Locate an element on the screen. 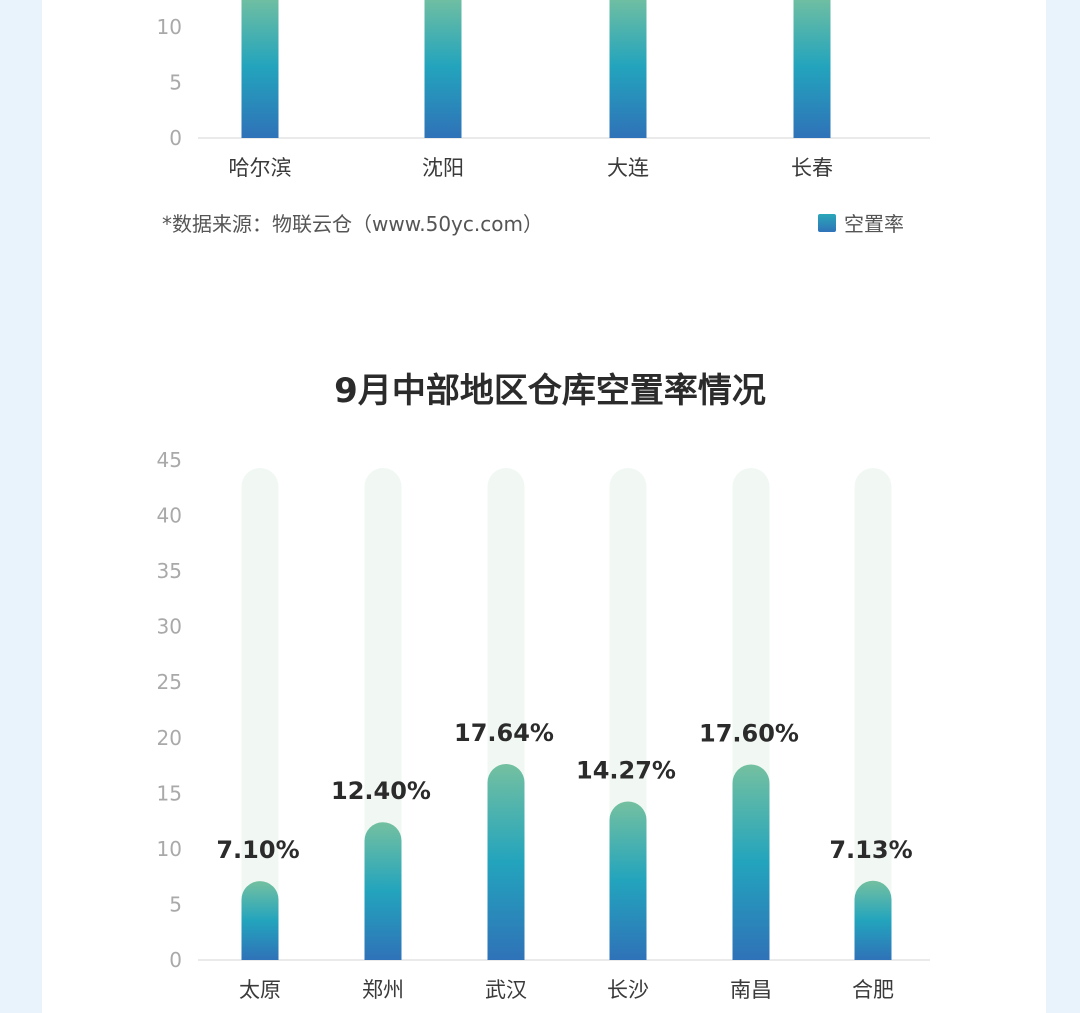 The image size is (1080, 1013). x-tick-label: 太原 is located at coordinates (260, 990).